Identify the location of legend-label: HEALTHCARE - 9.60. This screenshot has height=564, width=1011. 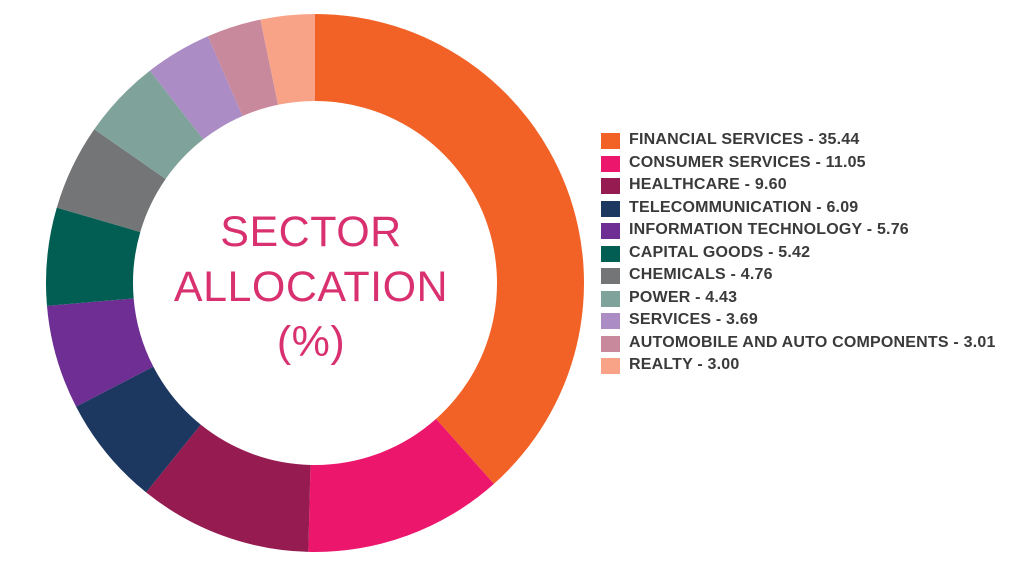
(708, 184).